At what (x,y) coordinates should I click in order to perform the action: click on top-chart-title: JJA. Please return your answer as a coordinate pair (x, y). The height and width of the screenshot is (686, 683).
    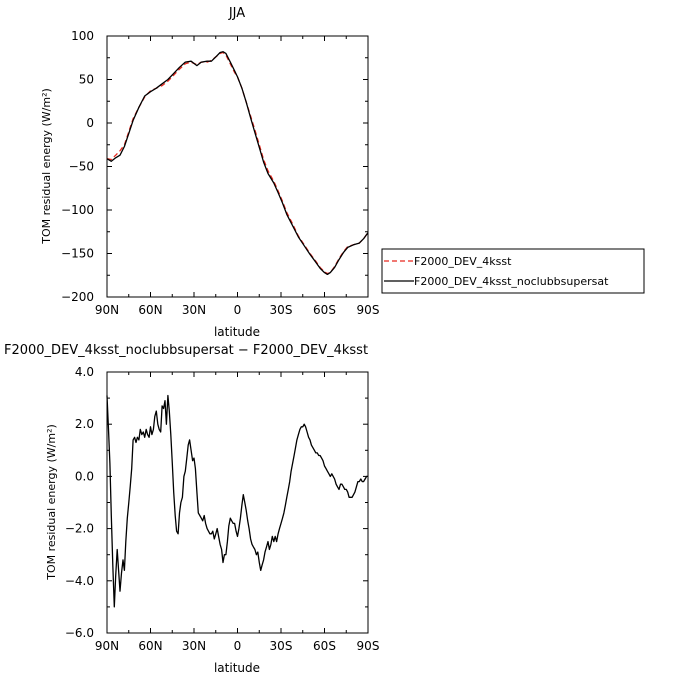
    Looking at the image, I should click on (236, 13).